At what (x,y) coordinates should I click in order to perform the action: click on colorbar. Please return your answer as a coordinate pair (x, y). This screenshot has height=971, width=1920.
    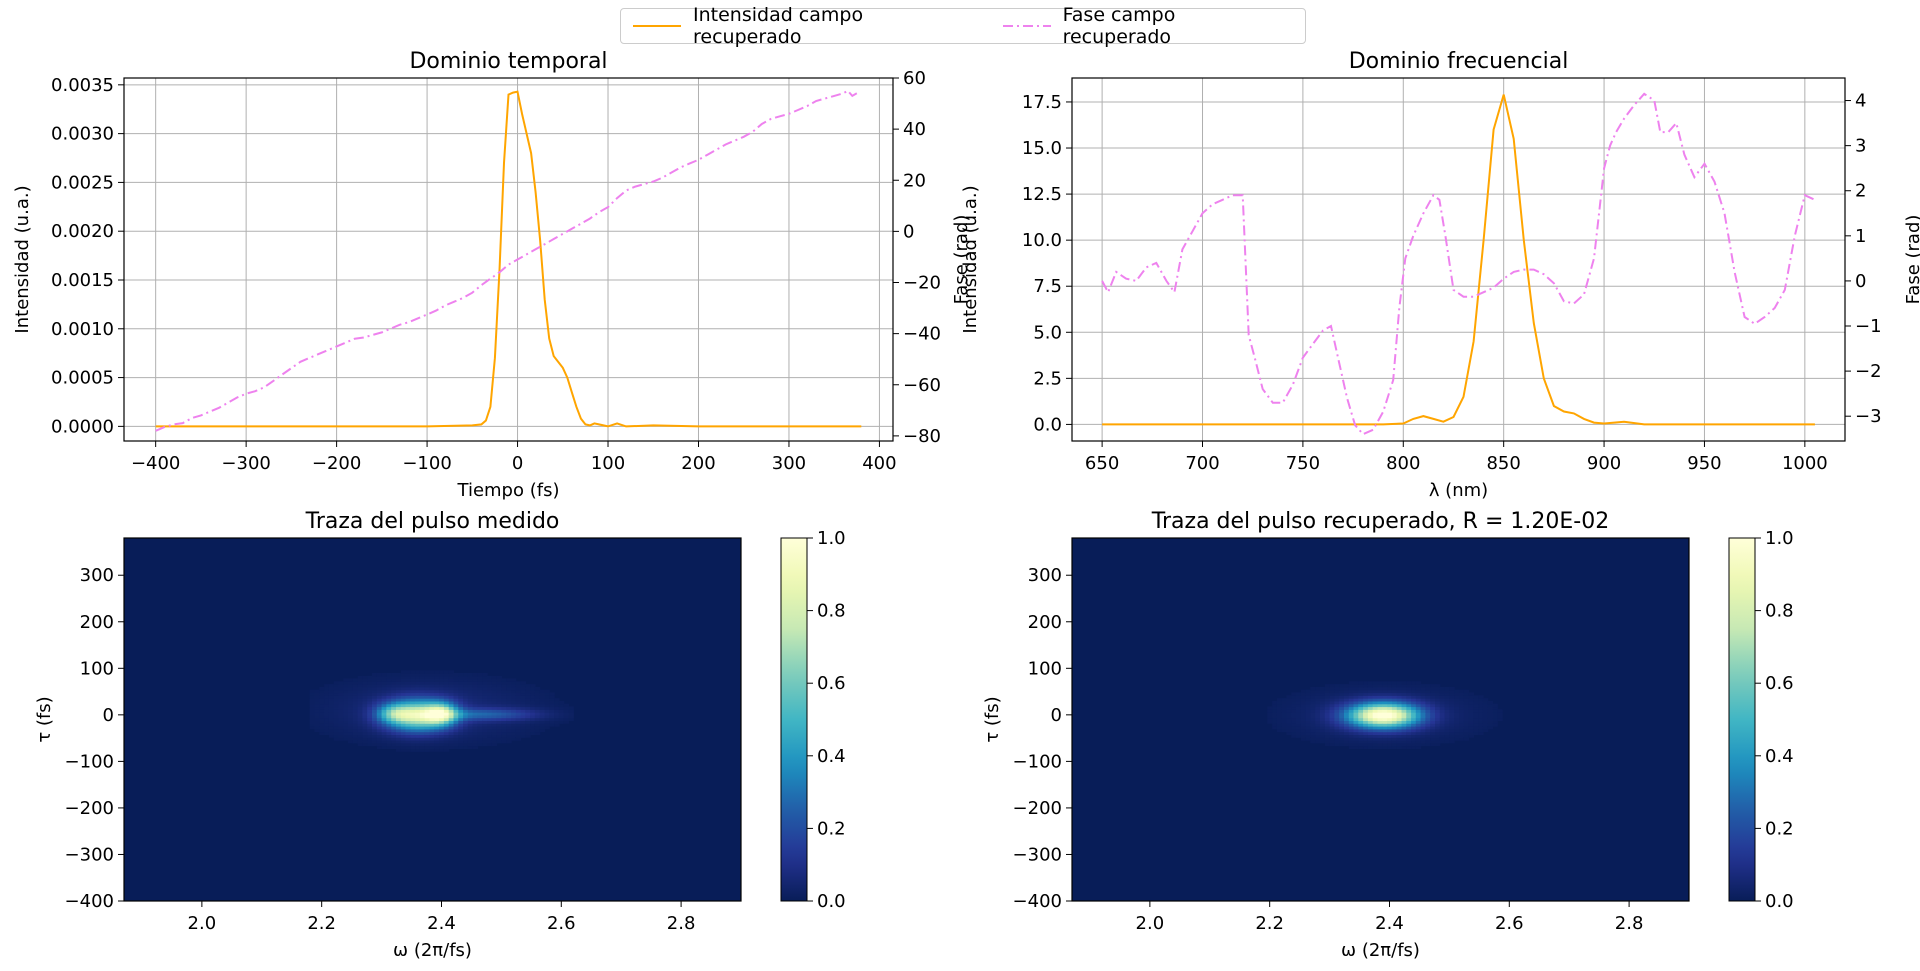
    Looking at the image, I should click on (794, 719).